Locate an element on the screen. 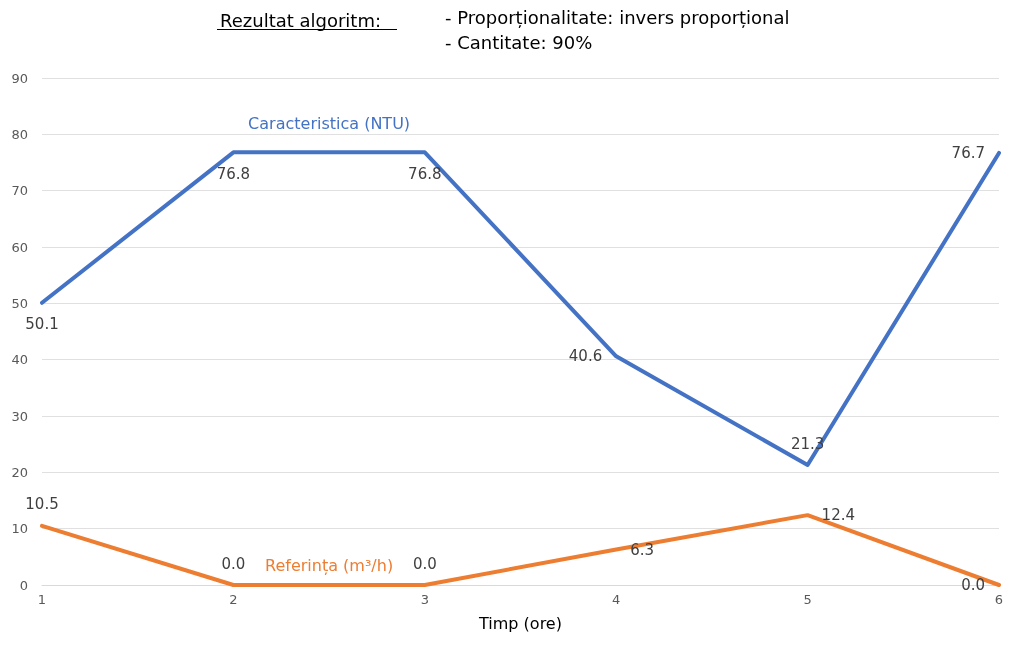  series-label: Caracteristica (NTU) is located at coordinates (329, 123).